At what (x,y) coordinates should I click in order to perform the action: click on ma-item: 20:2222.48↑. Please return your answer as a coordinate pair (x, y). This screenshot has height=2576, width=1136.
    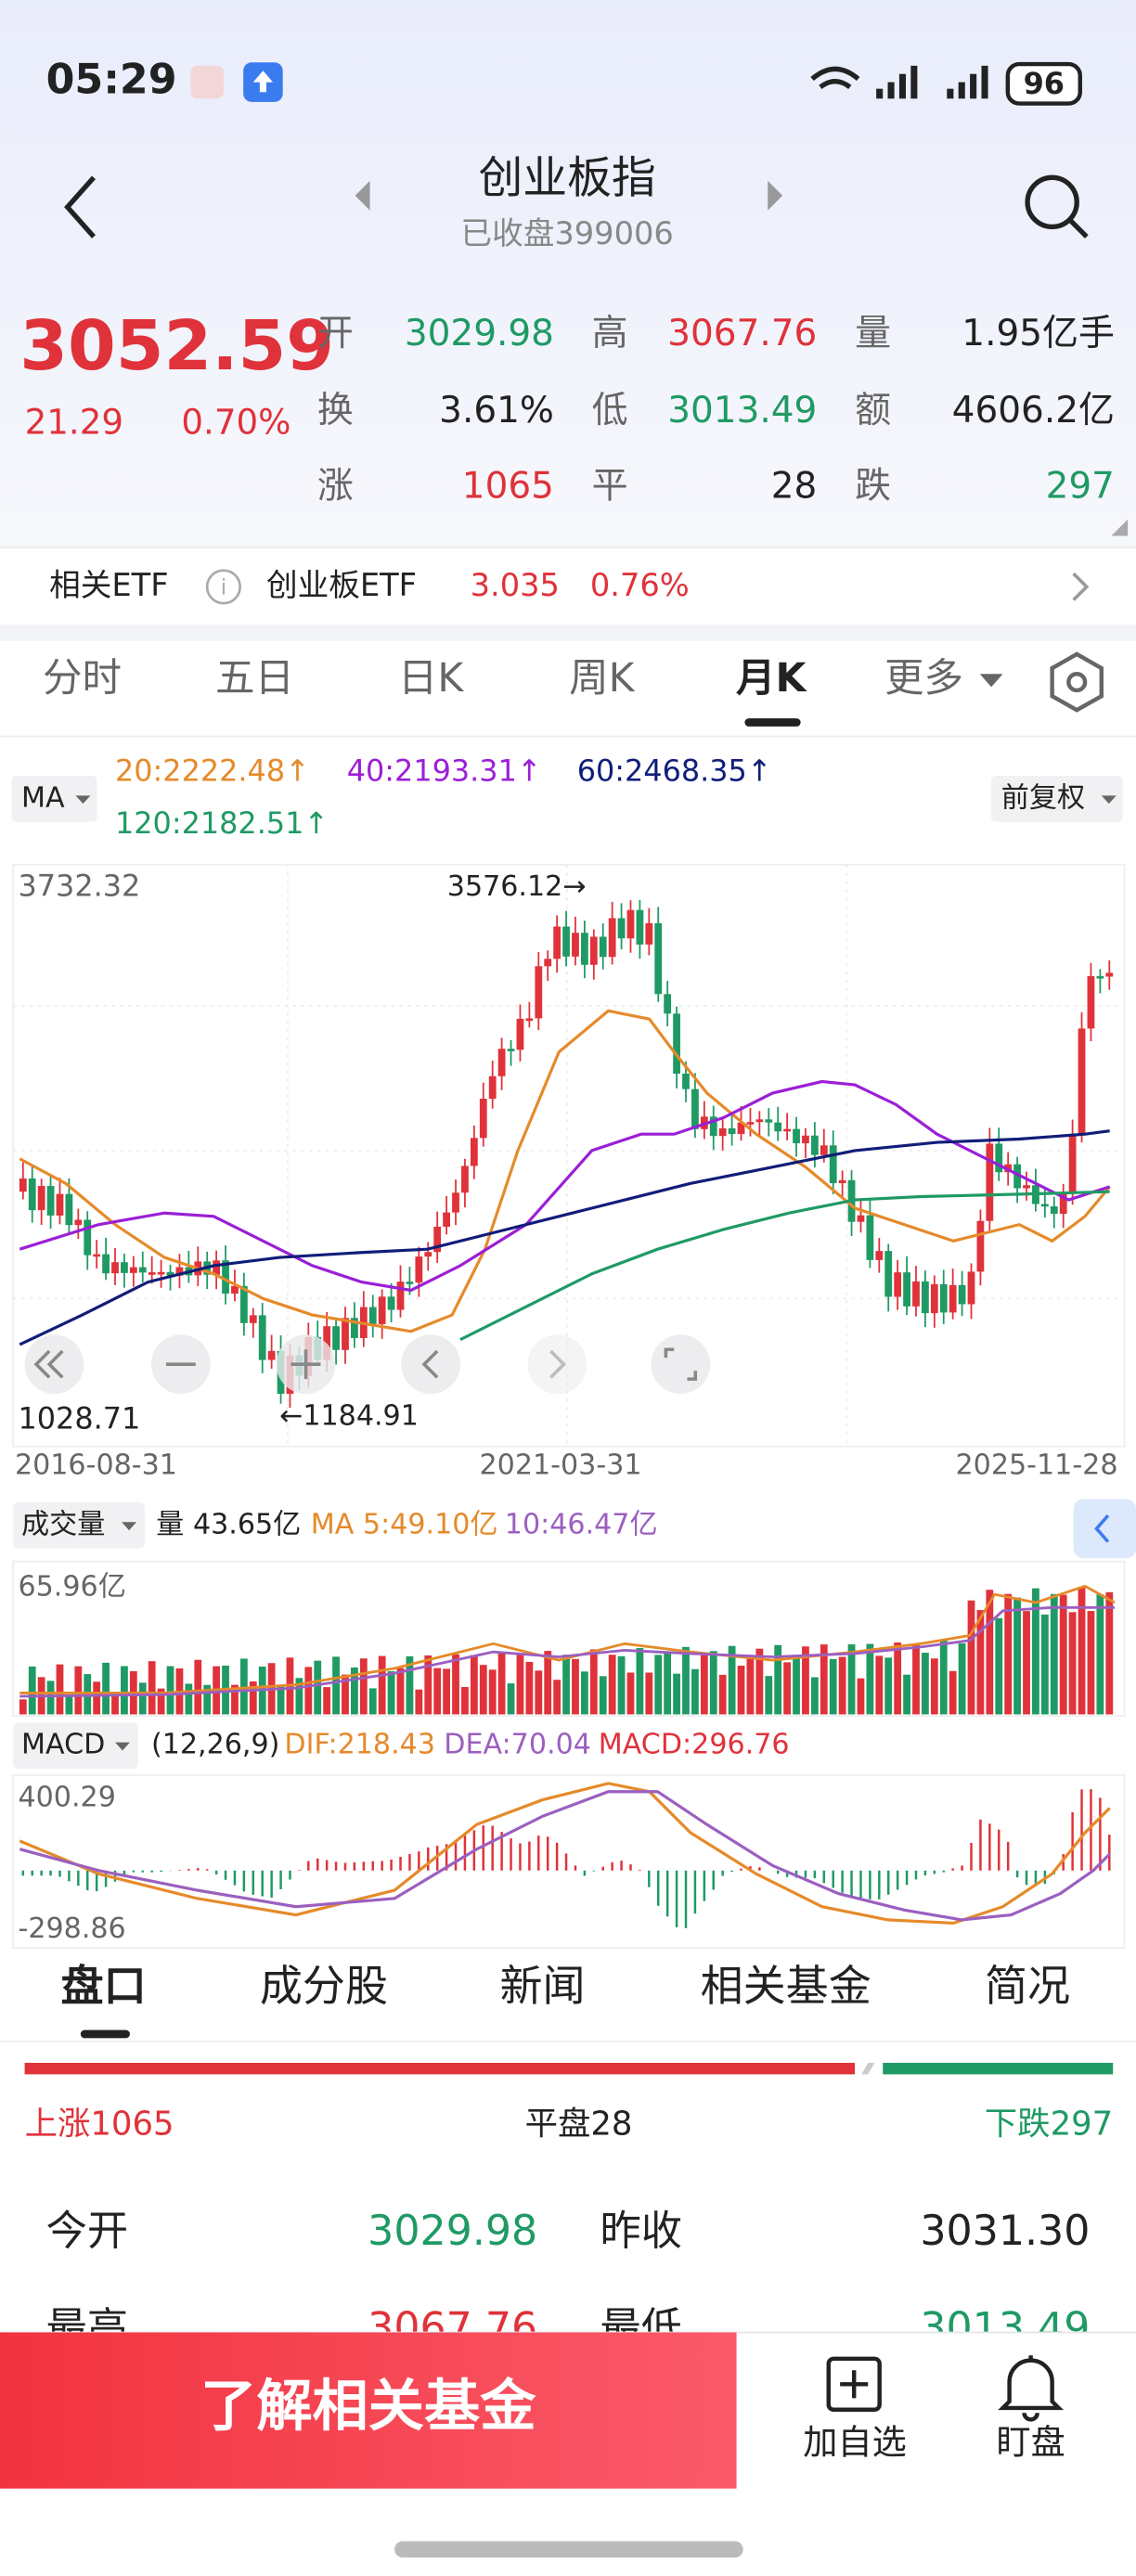
    Looking at the image, I should click on (212, 771).